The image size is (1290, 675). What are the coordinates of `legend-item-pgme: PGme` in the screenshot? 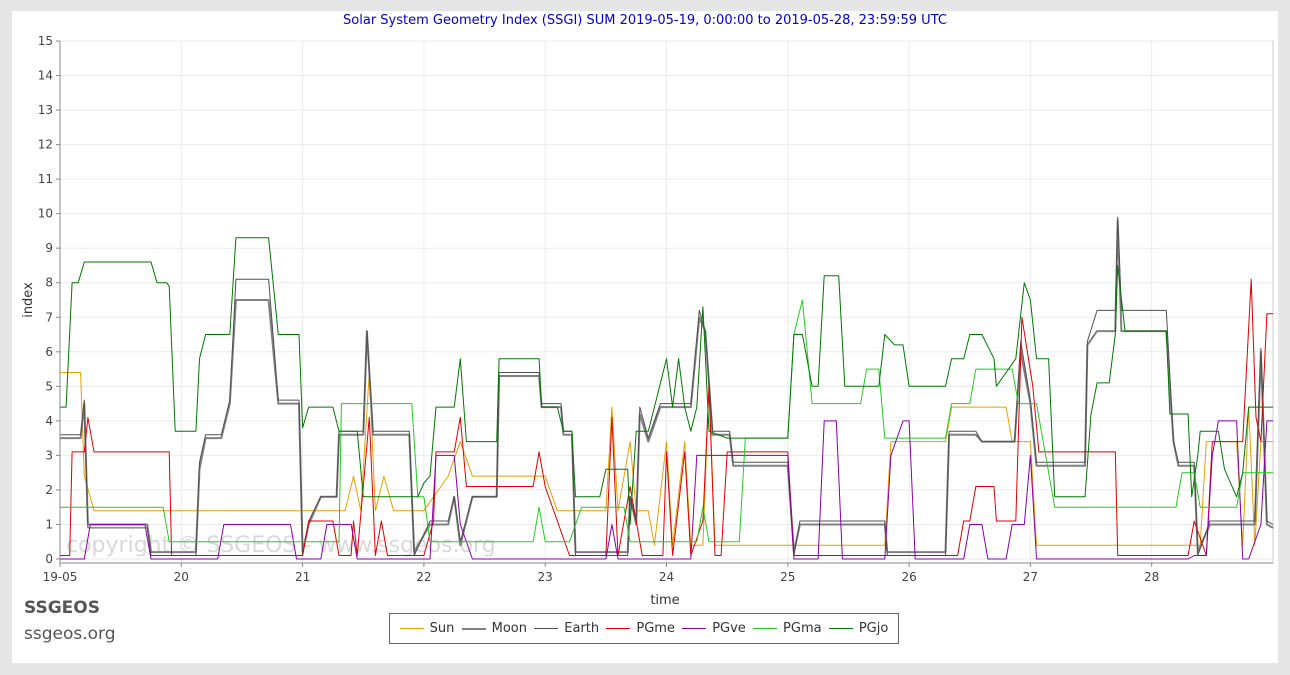 It's located at (640, 628).